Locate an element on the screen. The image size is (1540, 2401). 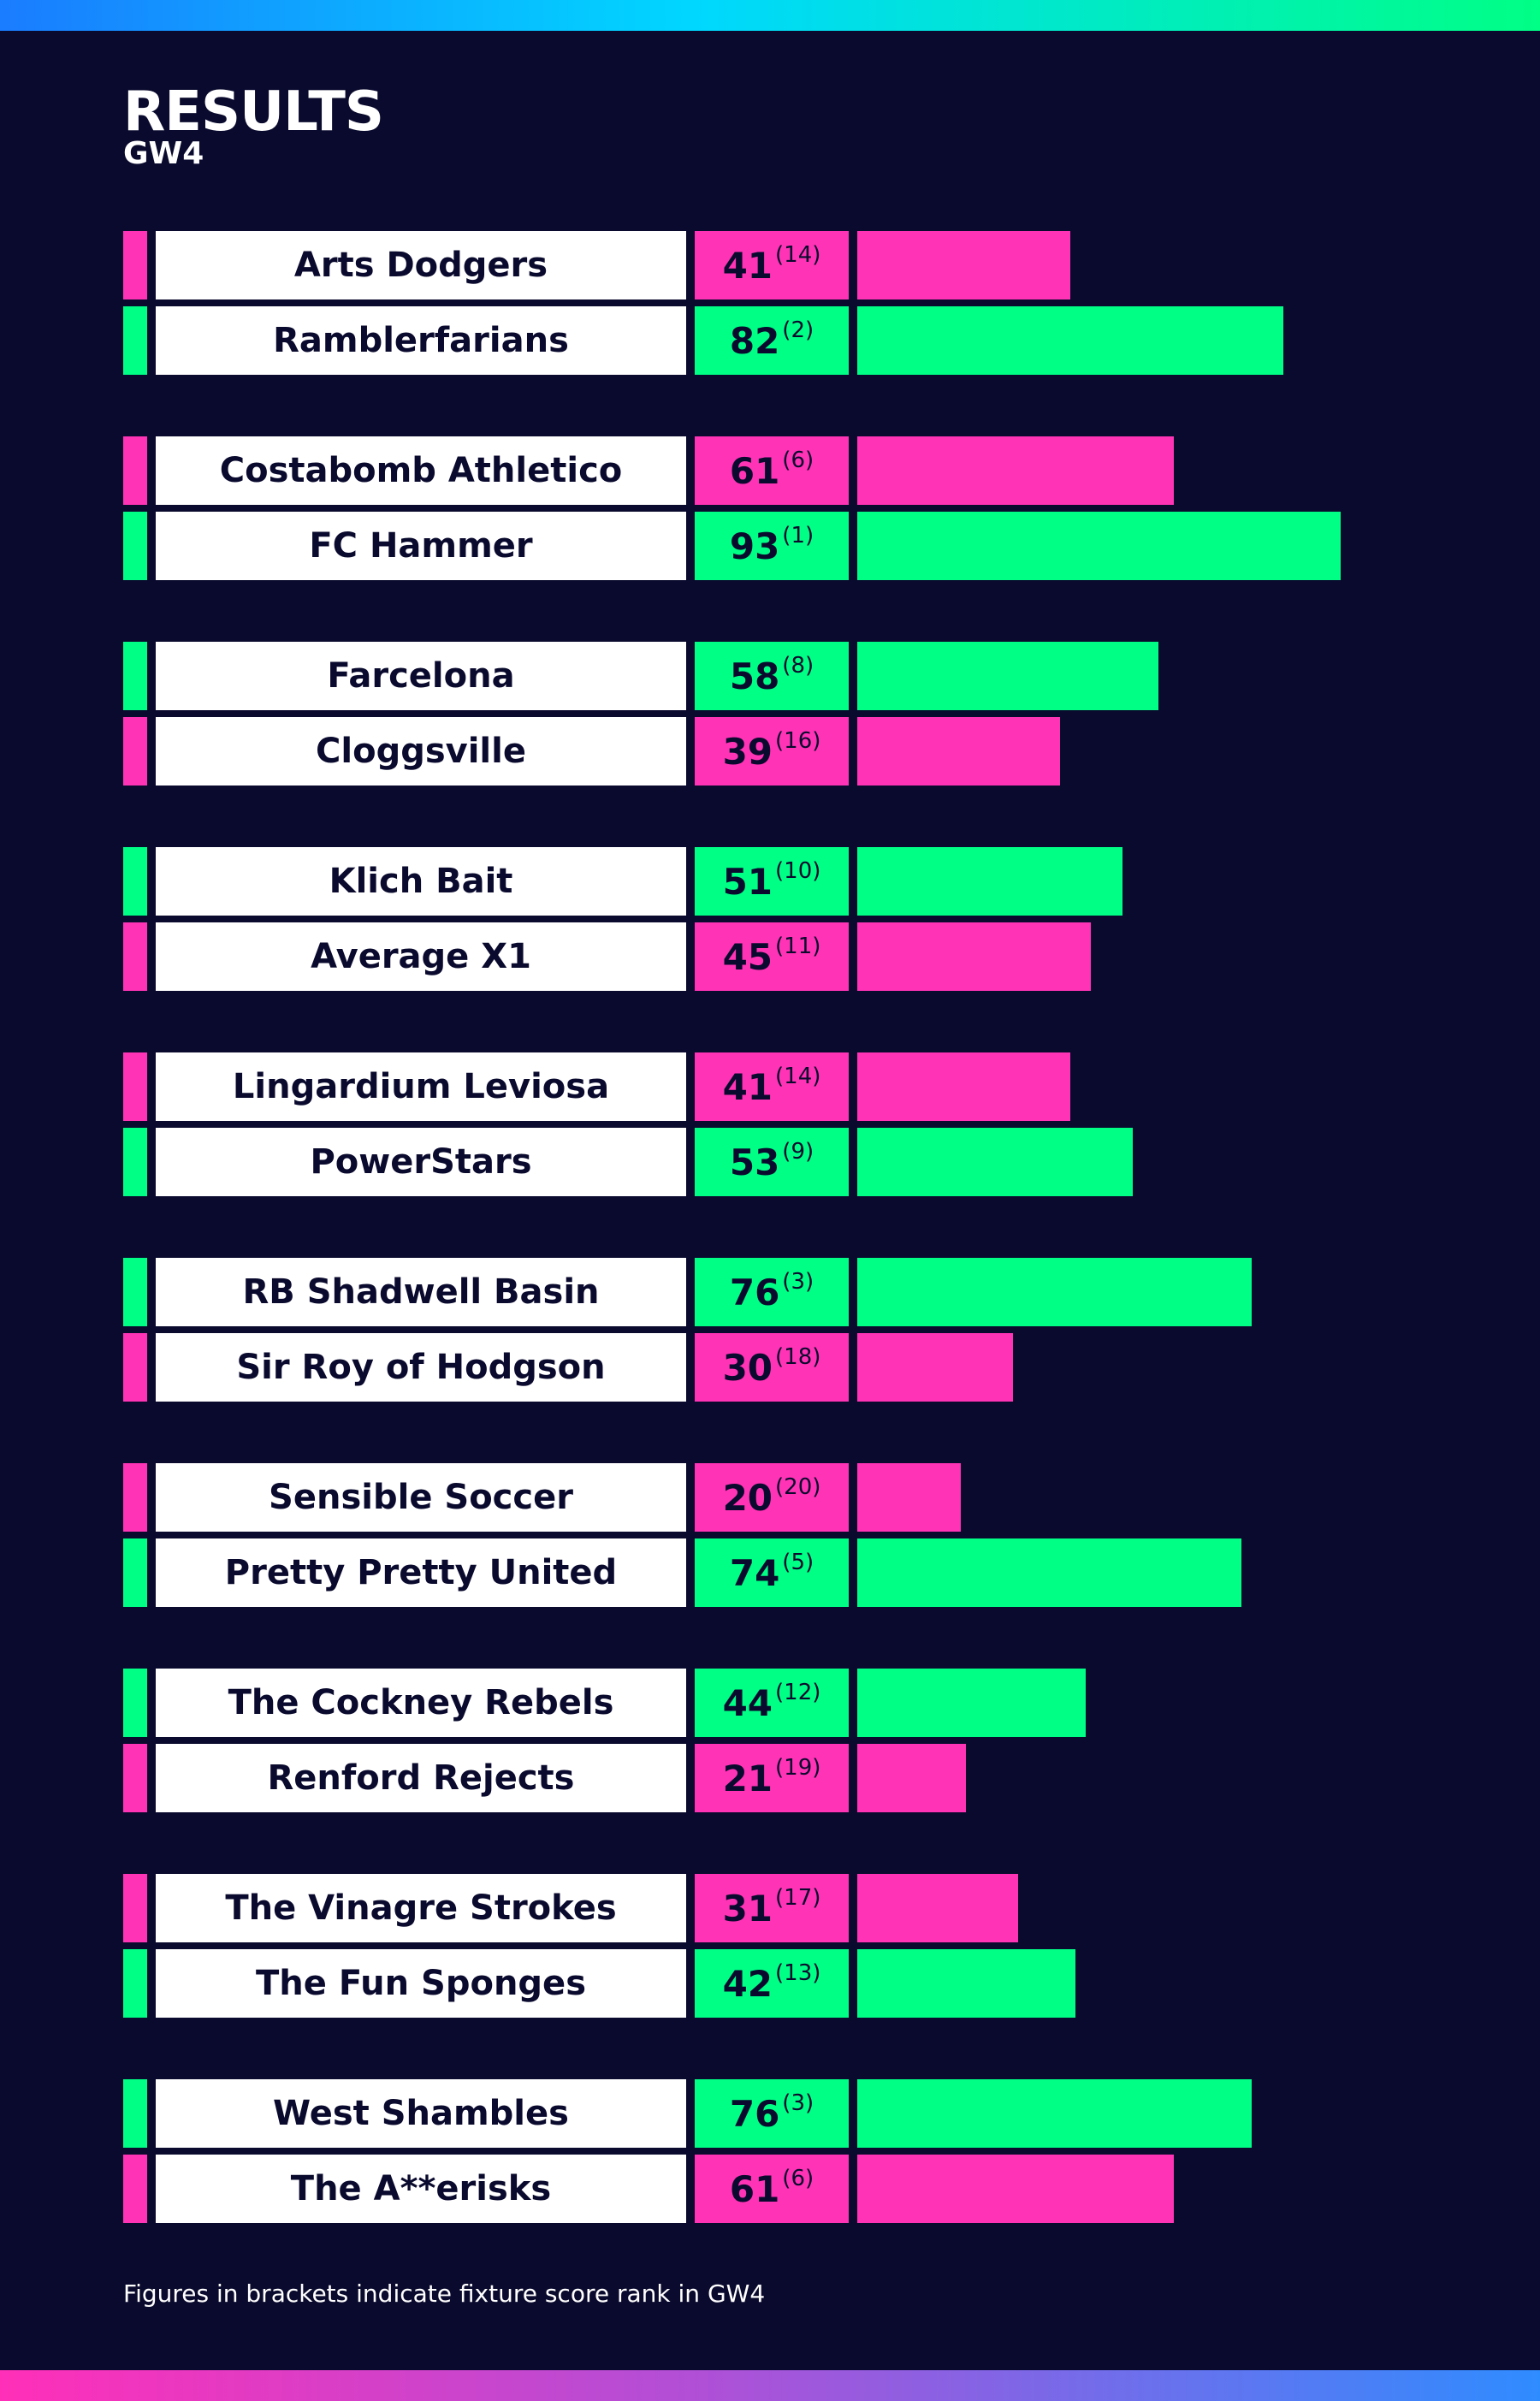
score-value: 31 is located at coordinates (747, 1908).